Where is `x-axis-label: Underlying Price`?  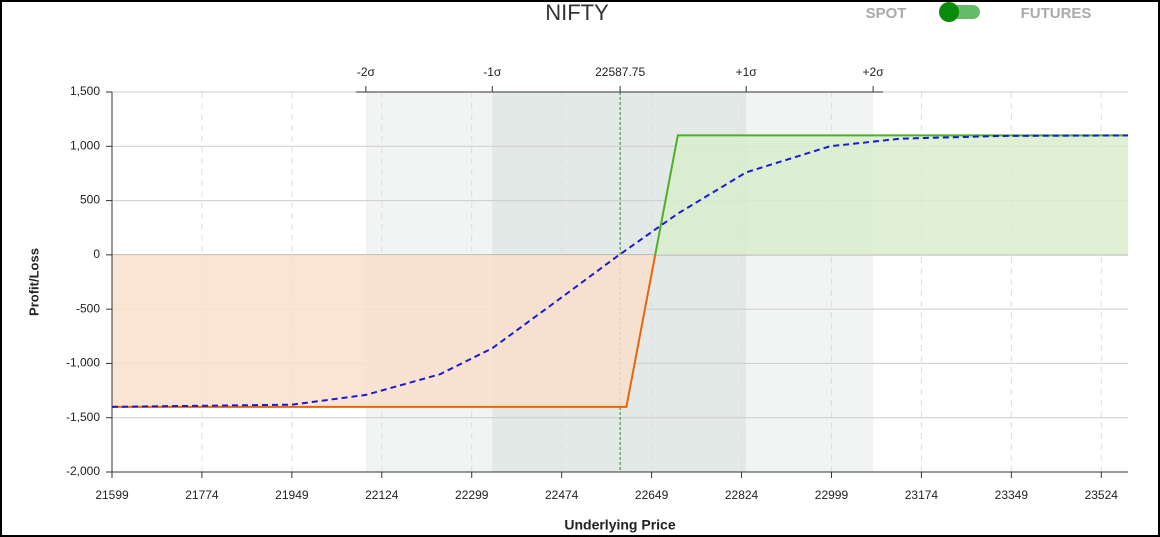 x-axis-label: Underlying Price is located at coordinates (619, 525).